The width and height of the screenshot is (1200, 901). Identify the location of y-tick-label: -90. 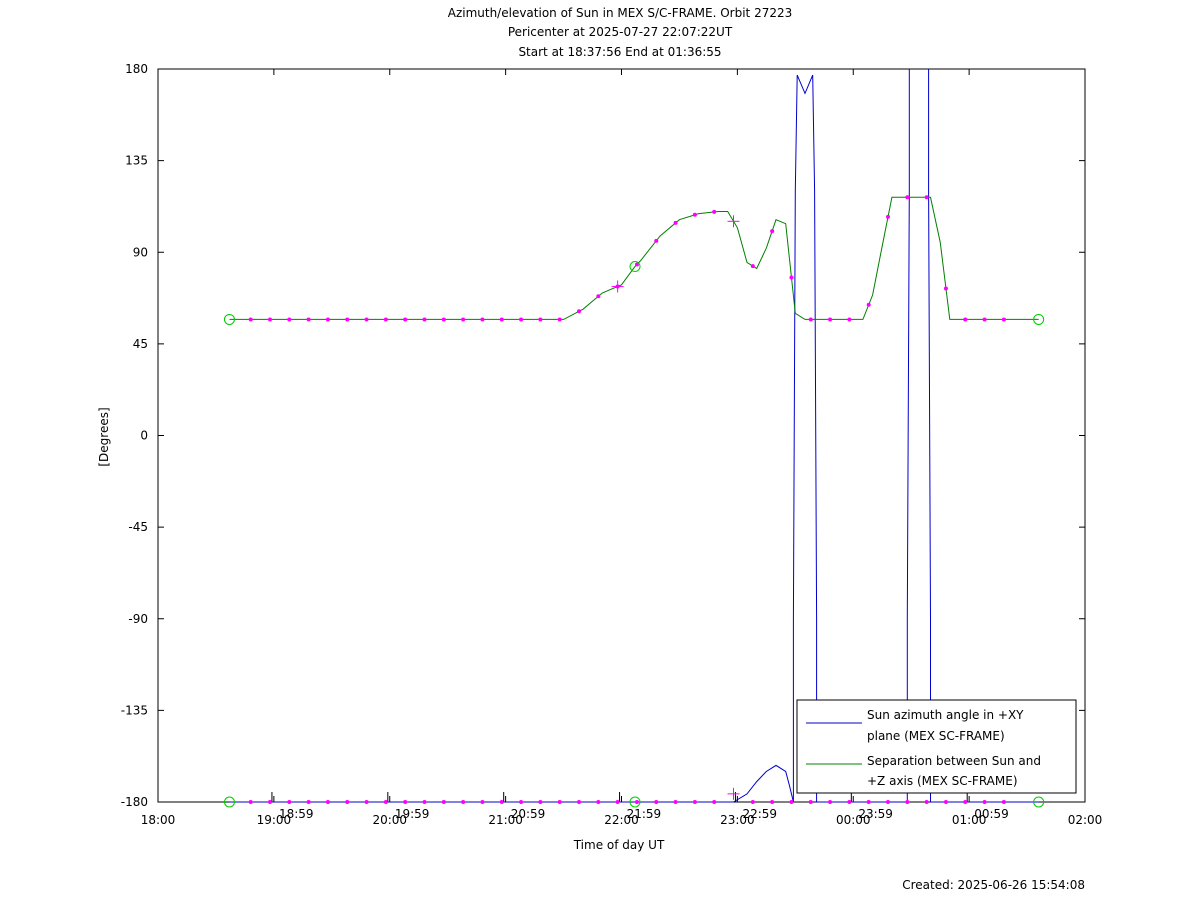
(138, 619).